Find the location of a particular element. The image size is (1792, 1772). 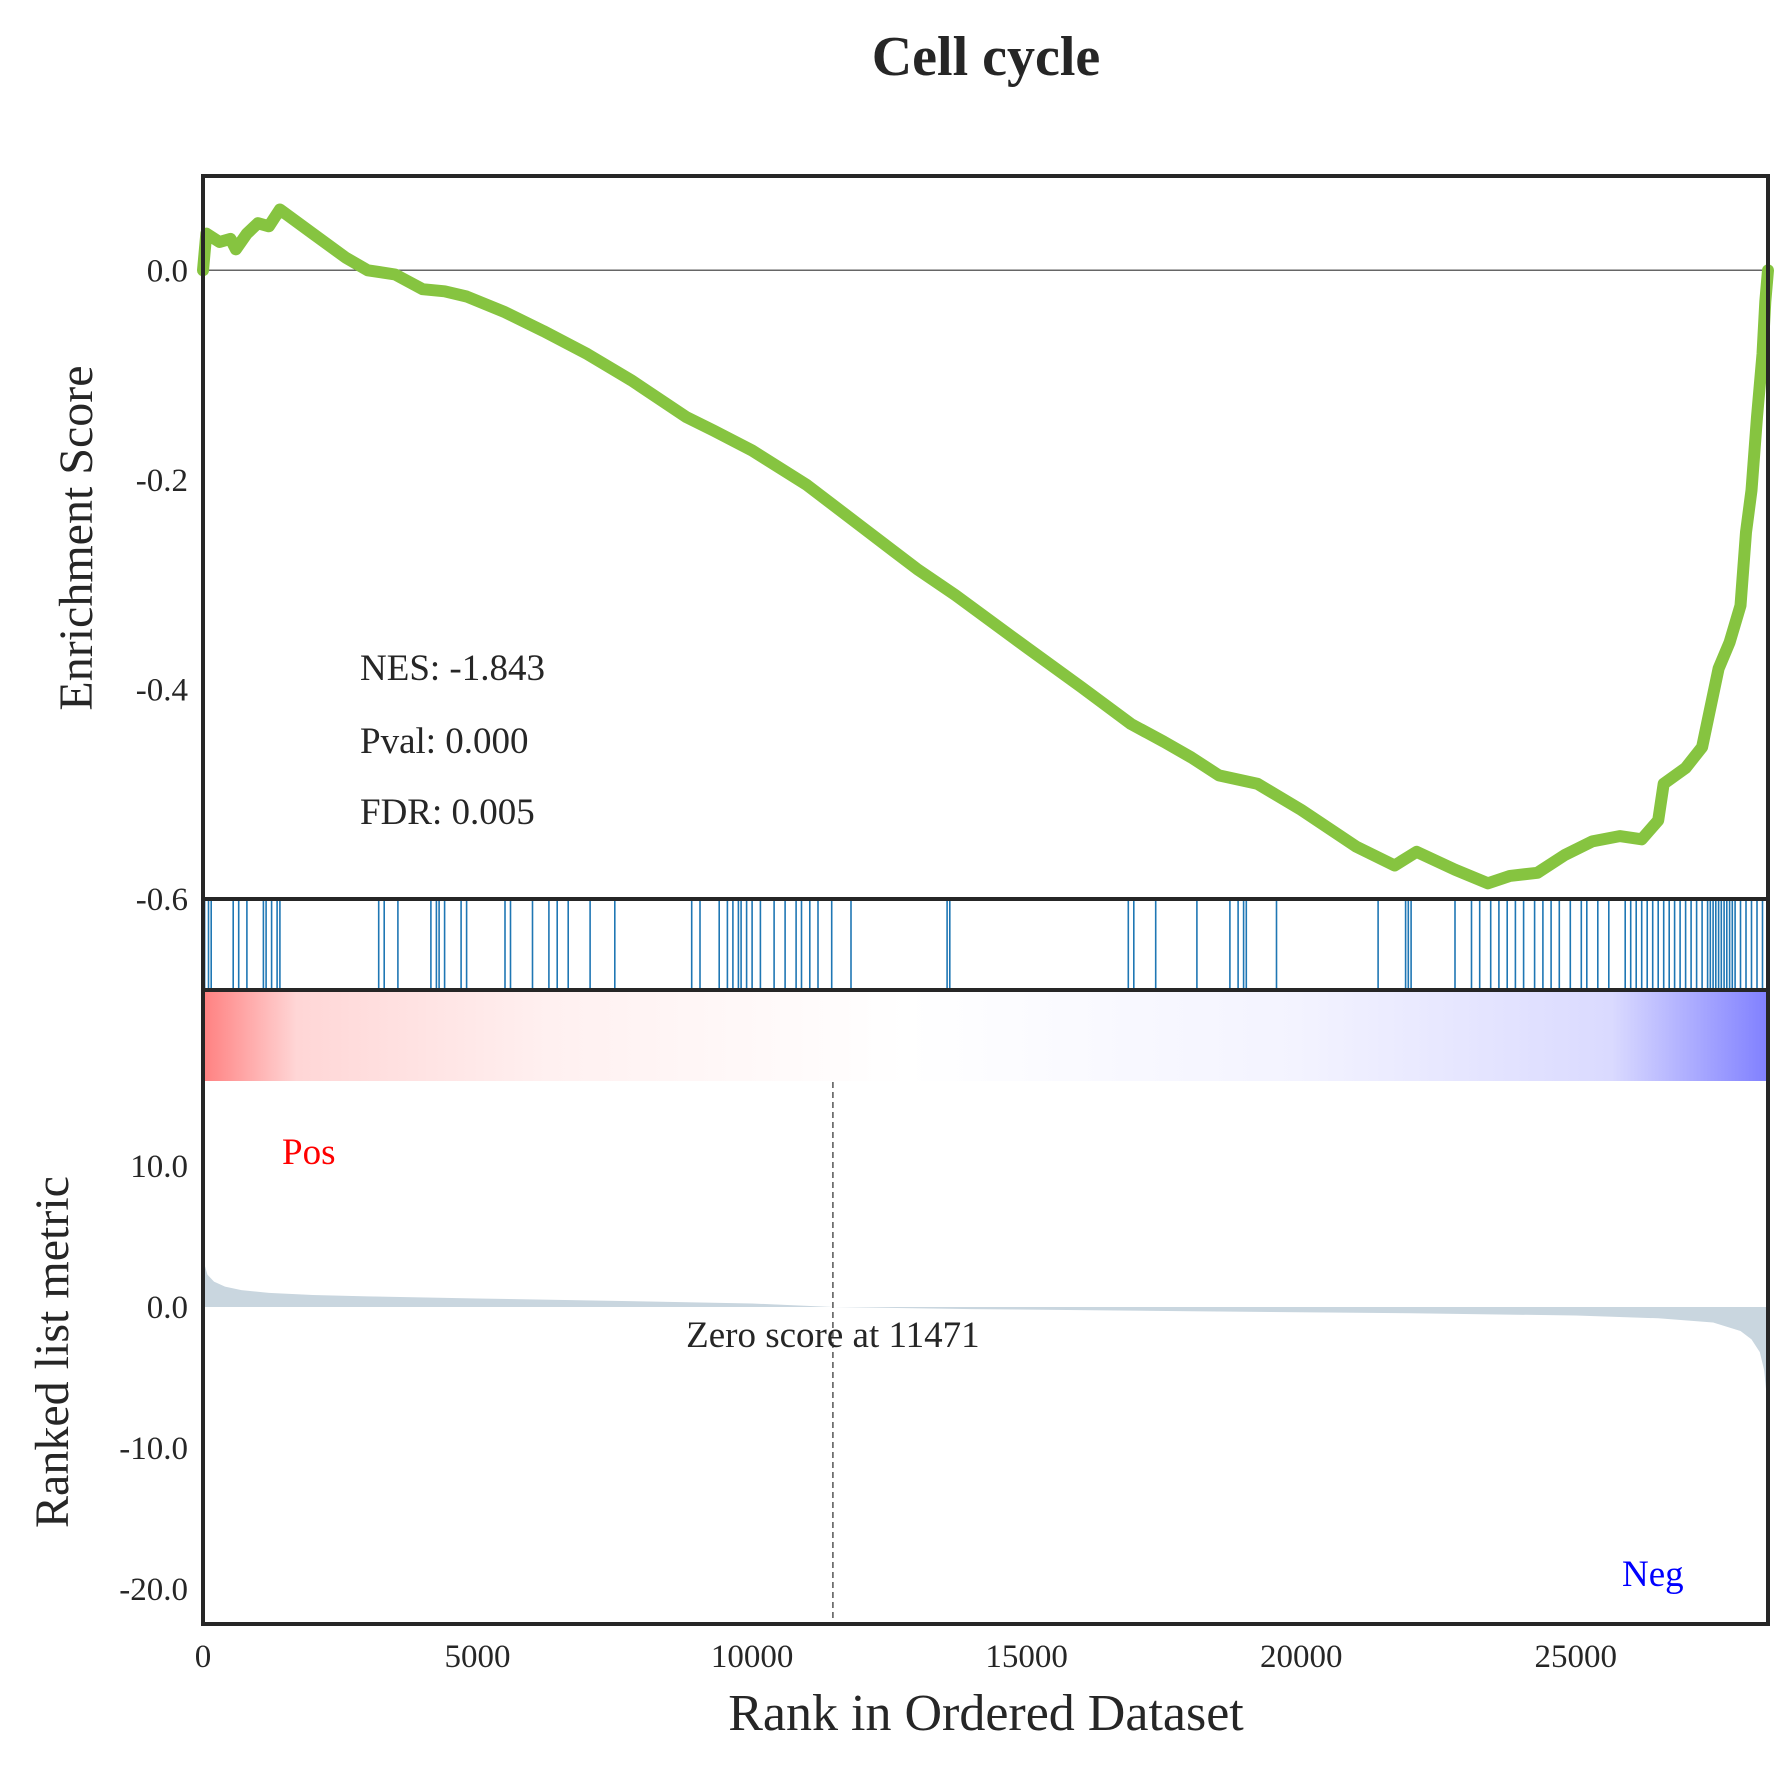

chart-title: Cell cycle is located at coordinates (986, 57).